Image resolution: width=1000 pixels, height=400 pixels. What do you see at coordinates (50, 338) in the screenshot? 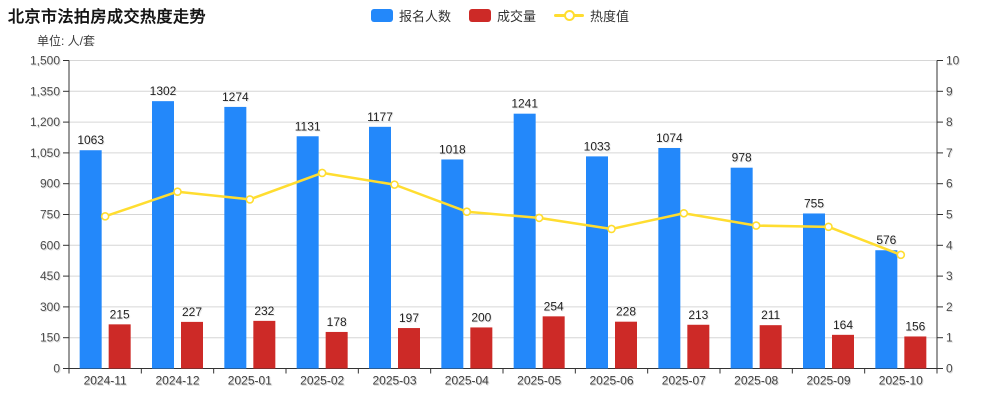
I see `left-axis-tick-label: 150` at bounding box center [50, 338].